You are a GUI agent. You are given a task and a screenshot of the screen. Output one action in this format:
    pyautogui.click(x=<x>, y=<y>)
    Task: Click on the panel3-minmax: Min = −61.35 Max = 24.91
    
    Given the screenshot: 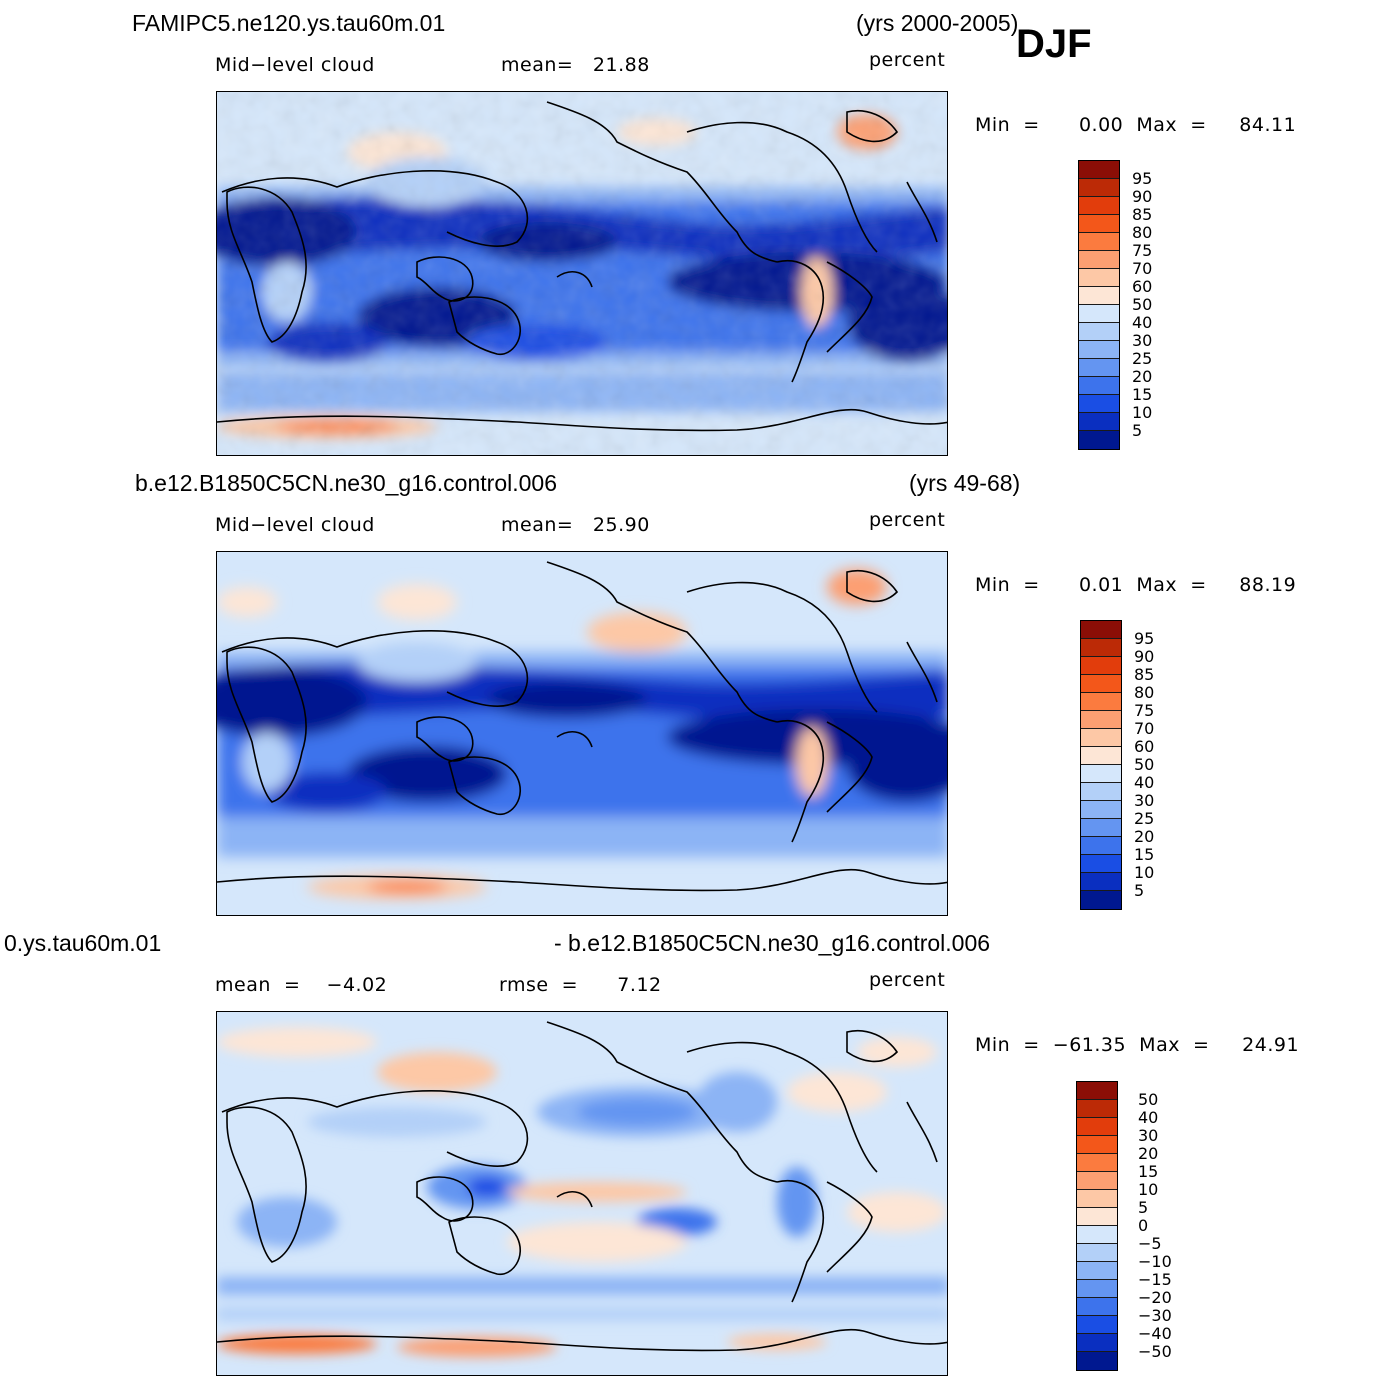 What is the action you would take?
    pyautogui.click(x=1137, y=1045)
    